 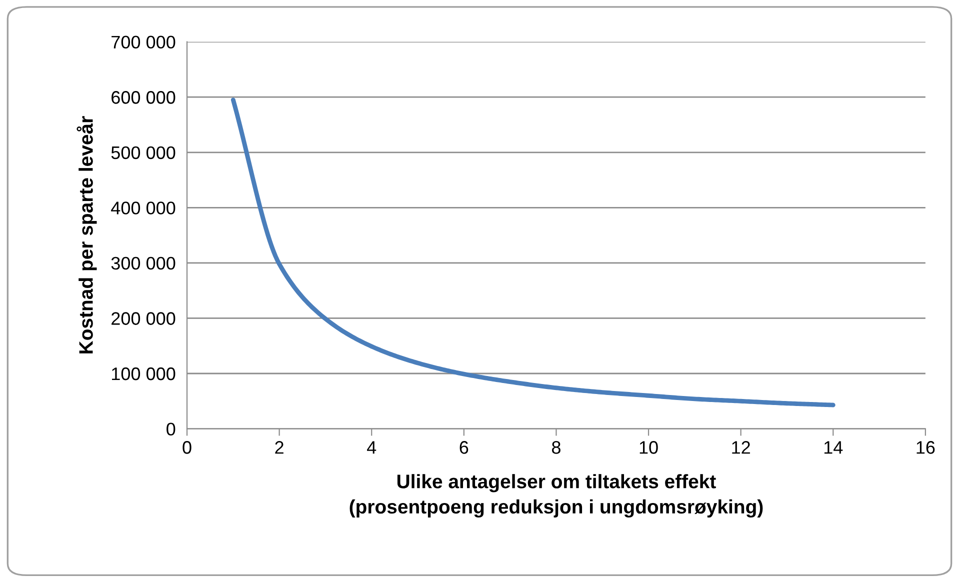 What do you see at coordinates (171, 429) in the screenshot?
I see `y-tick-label: 0` at bounding box center [171, 429].